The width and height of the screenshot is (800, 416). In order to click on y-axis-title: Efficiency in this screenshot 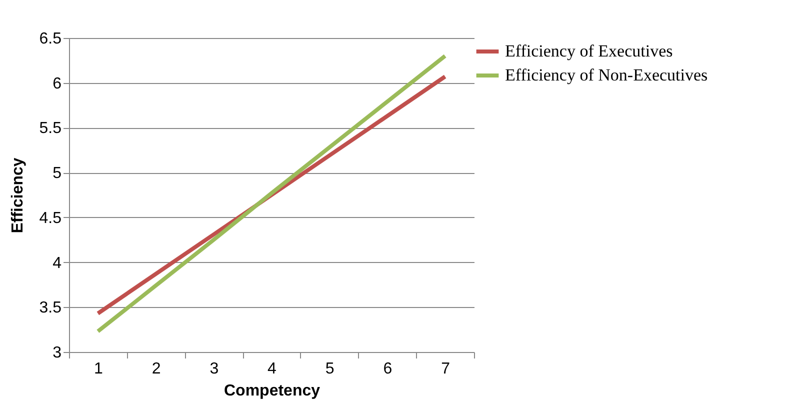, I will do `click(17, 196)`.